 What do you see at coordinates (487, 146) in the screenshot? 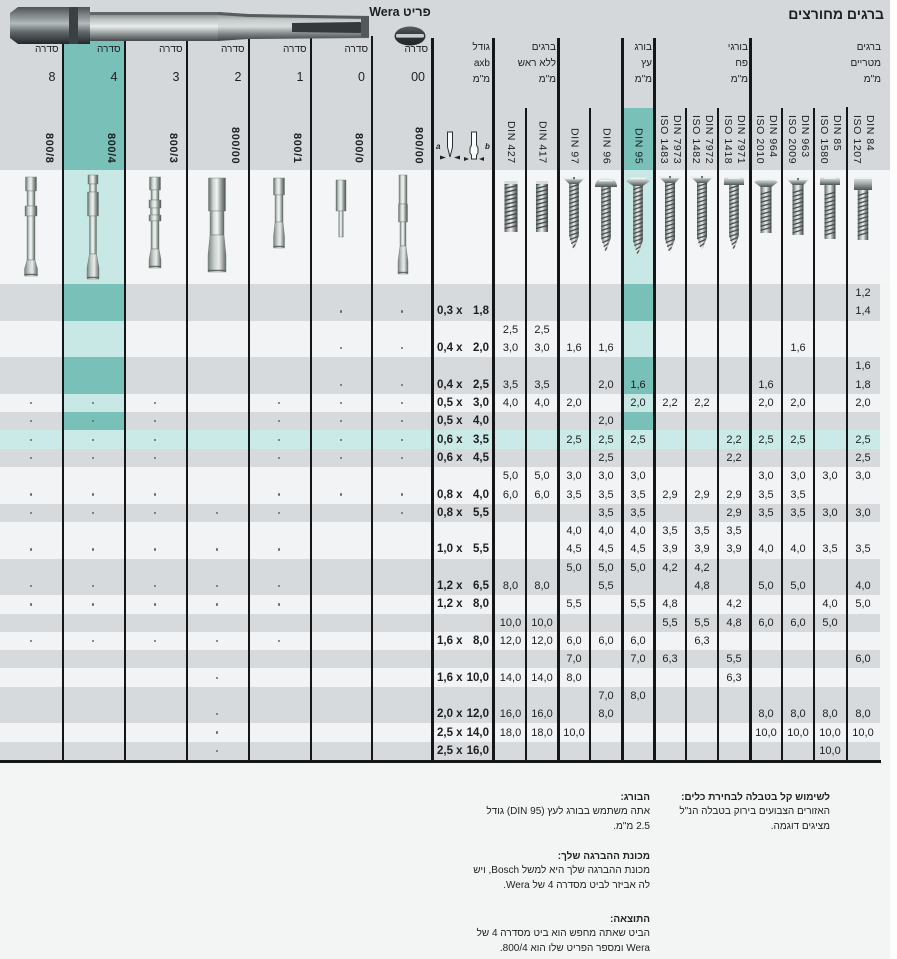
I see `svg-text: b` at bounding box center [487, 146].